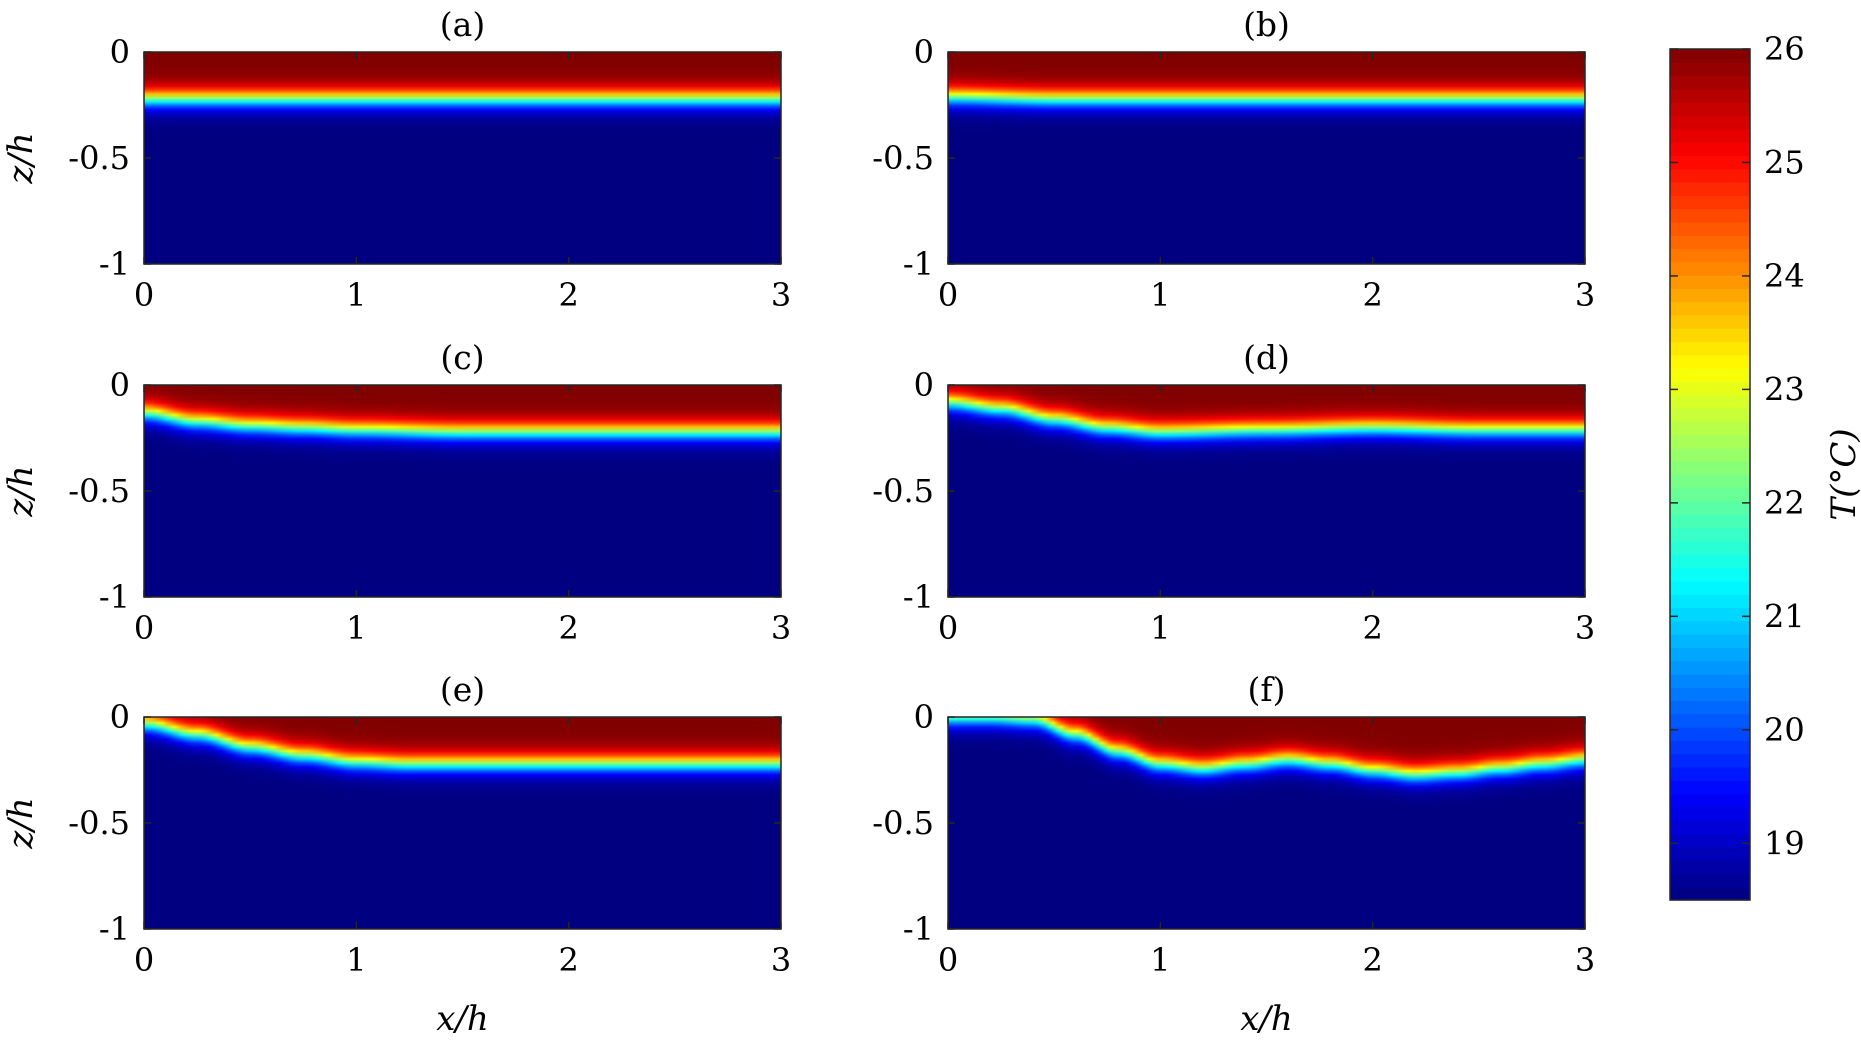  I want to click on colorbar-tick-label: 23, so click(1784, 389).